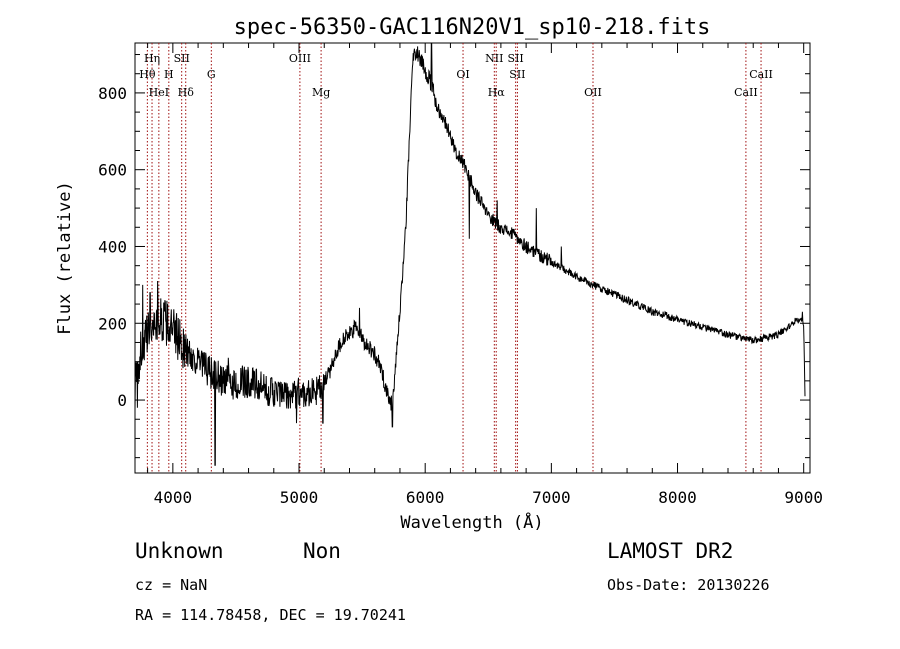 This screenshot has width=900, height=649. Describe the element at coordinates (169, 74) in the screenshot. I see `line-marker-label: H` at that location.